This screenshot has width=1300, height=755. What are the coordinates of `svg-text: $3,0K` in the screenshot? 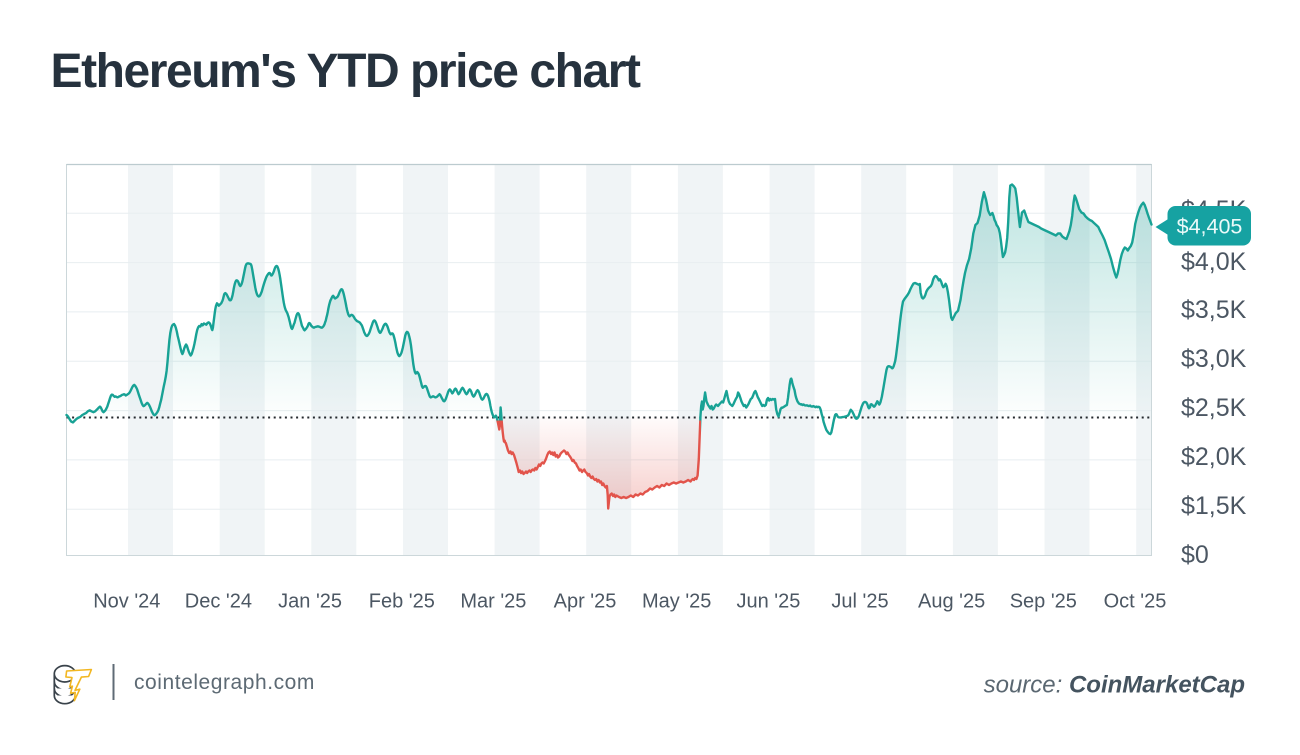 It's located at (1214, 359).